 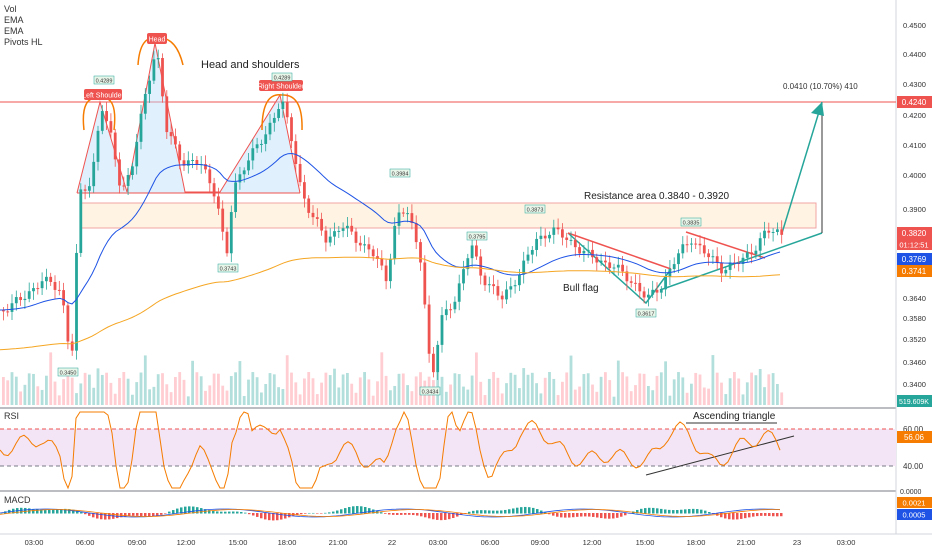 I want to click on indicator-ema-fast: EMA, so click(x=14, y=20).